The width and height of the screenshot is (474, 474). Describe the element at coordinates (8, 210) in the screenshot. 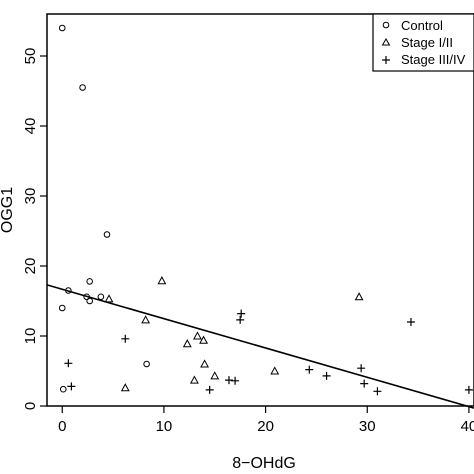

I see `y-axis-title: OGG1` at that location.